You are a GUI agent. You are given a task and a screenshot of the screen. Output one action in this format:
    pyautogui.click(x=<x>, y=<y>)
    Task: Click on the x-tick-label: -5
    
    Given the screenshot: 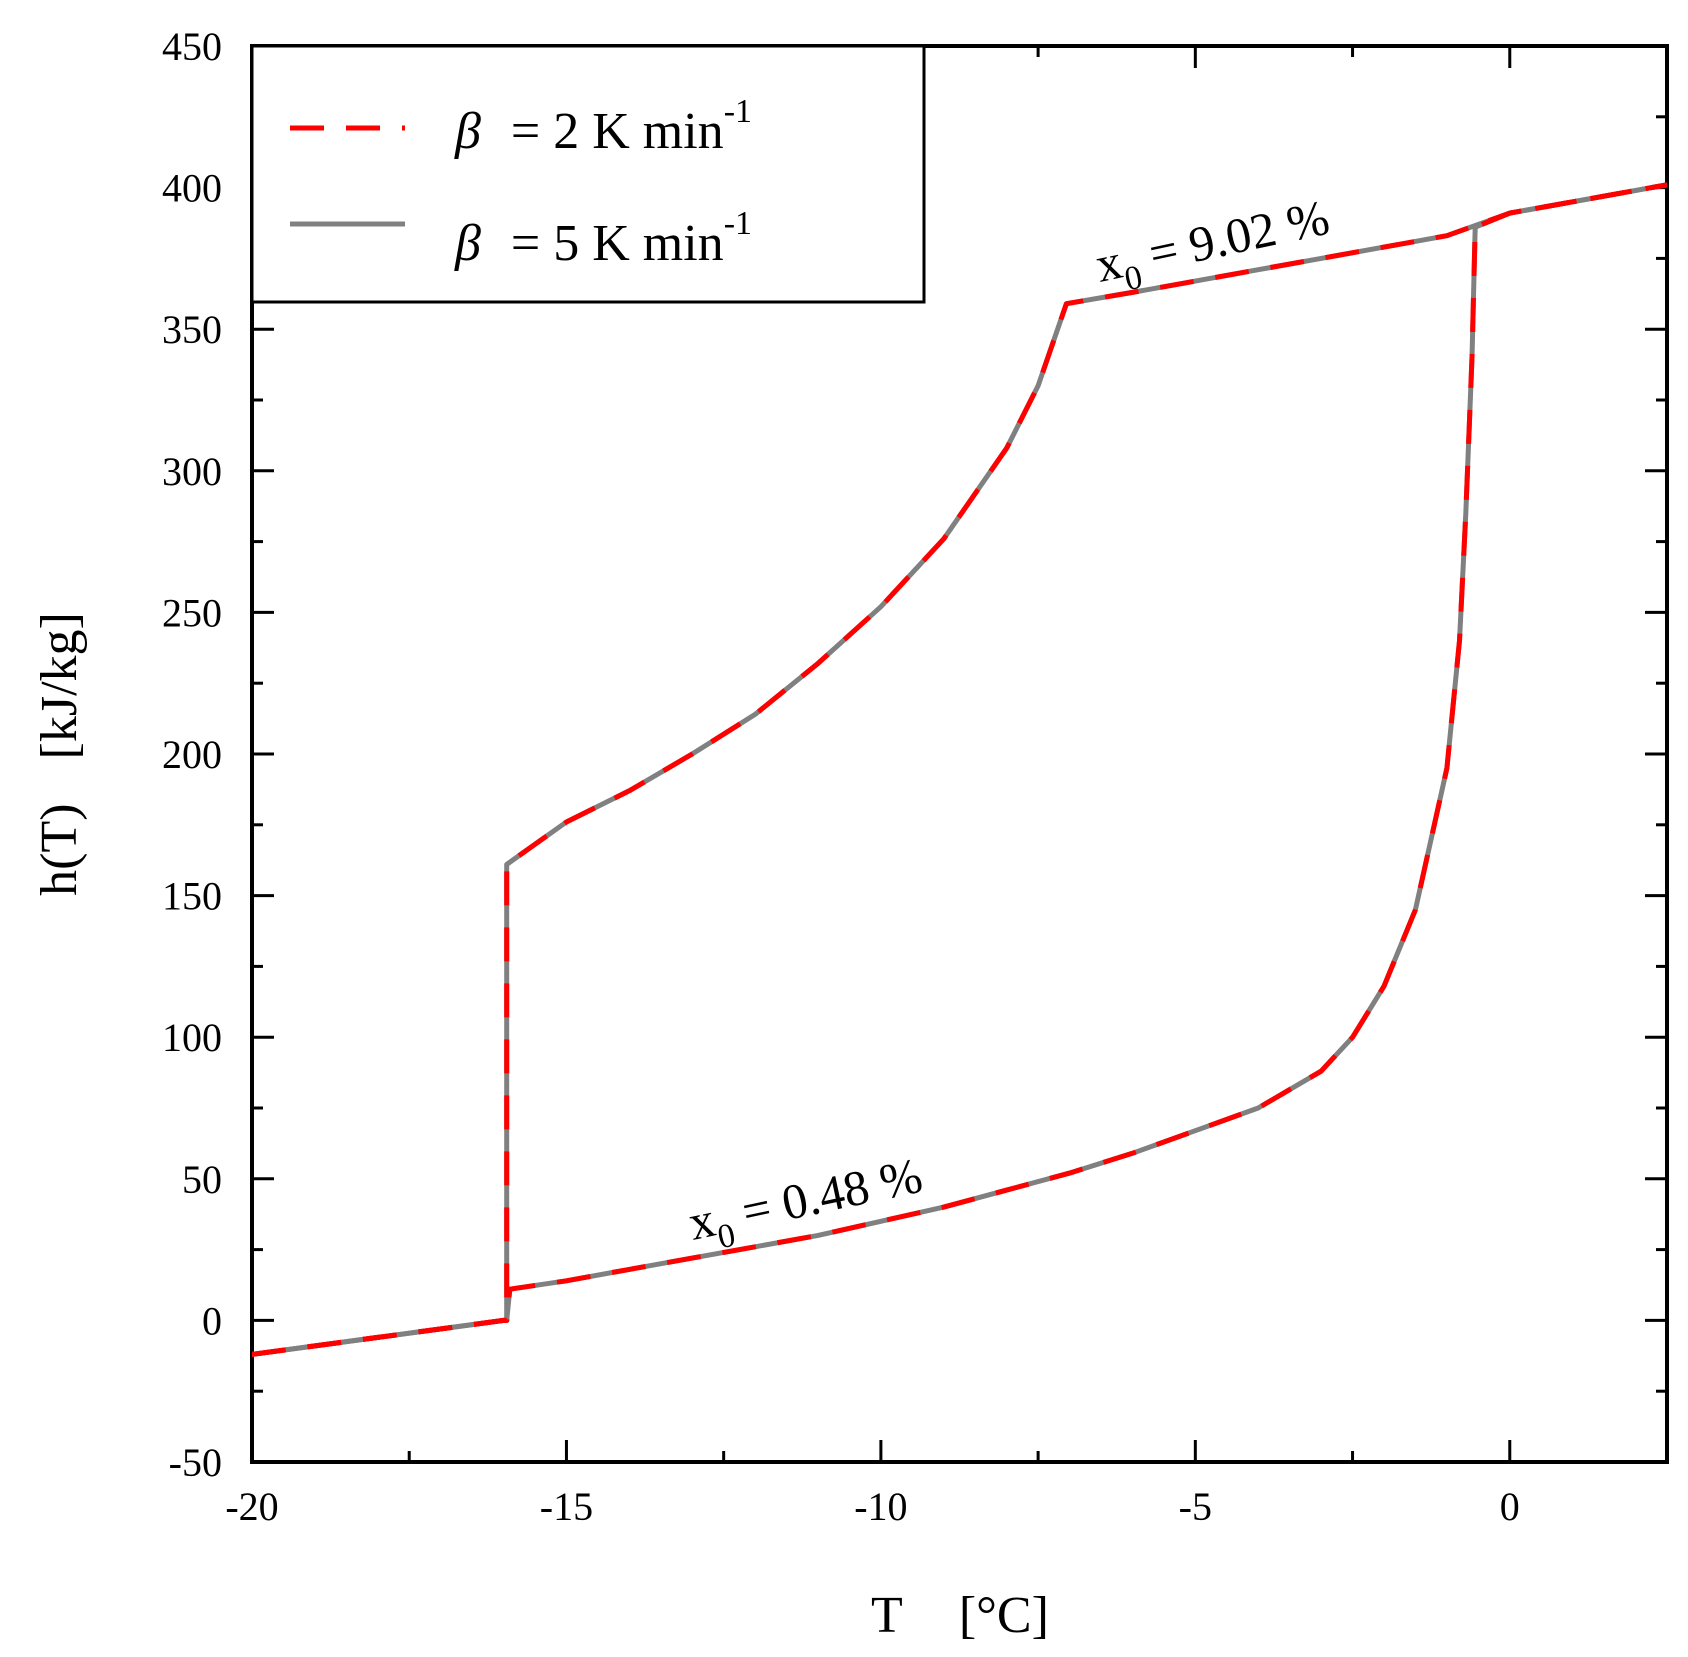 What is the action you would take?
    pyautogui.click(x=1195, y=1506)
    